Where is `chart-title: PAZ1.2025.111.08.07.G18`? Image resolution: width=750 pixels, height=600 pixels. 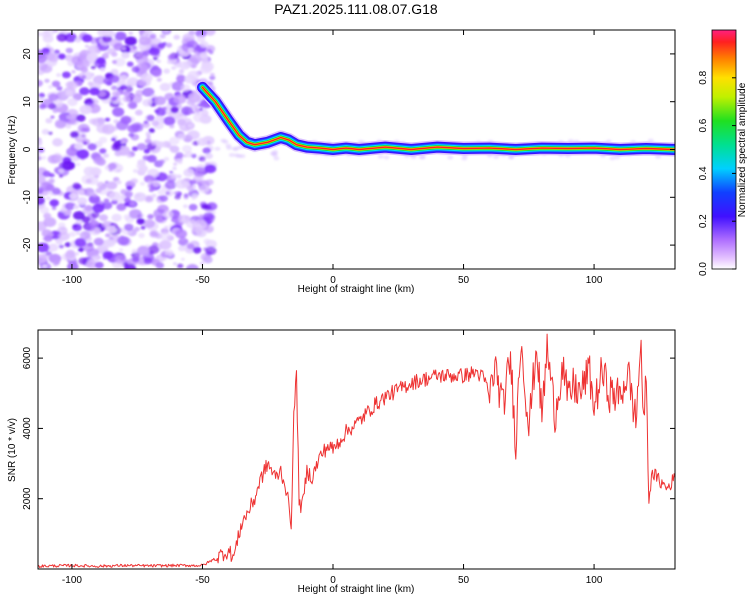
chart-title: PAZ1.2025.111.08.07.G18 is located at coordinates (356, 9).